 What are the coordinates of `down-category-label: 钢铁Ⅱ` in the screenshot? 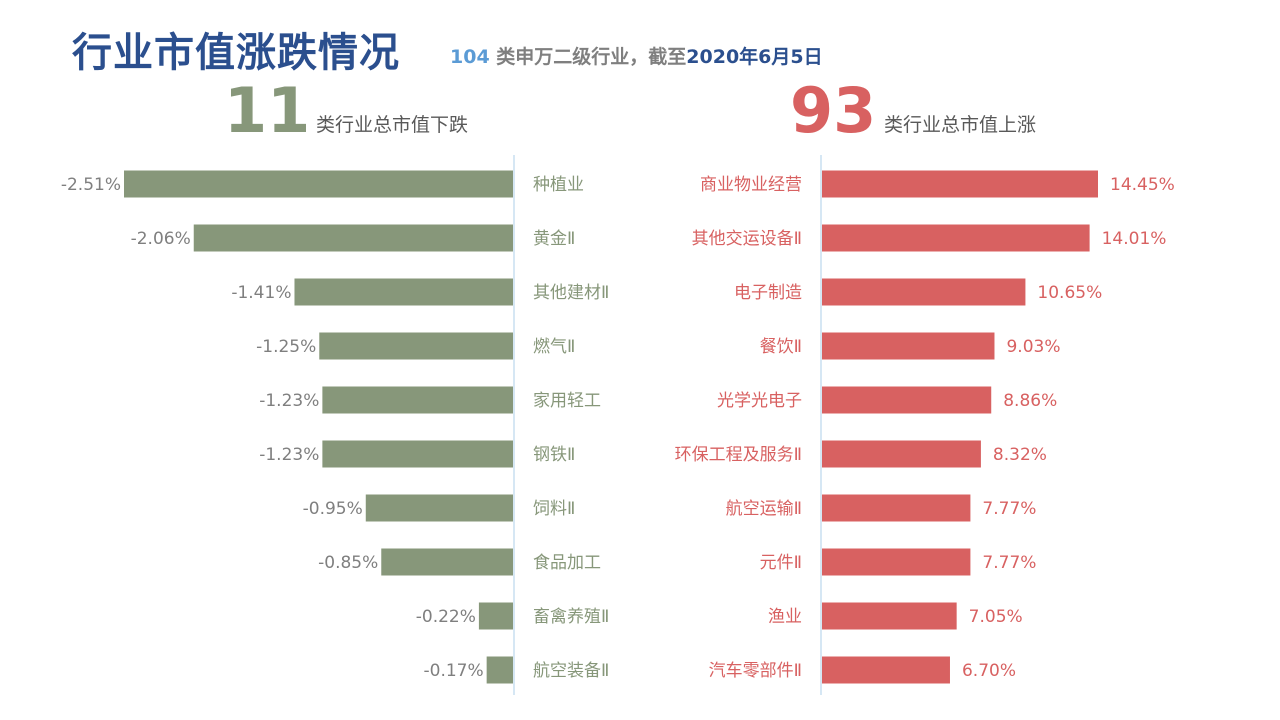 It's located at (554, 455).